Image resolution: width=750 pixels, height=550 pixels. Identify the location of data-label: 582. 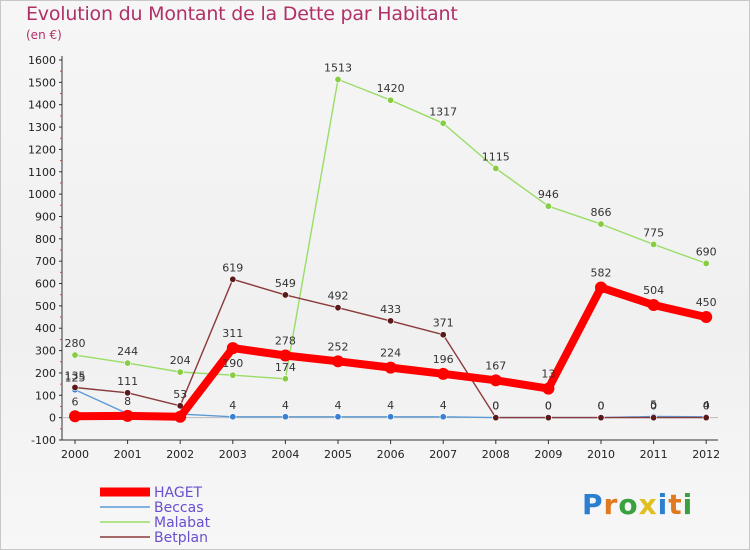
(601, 273).